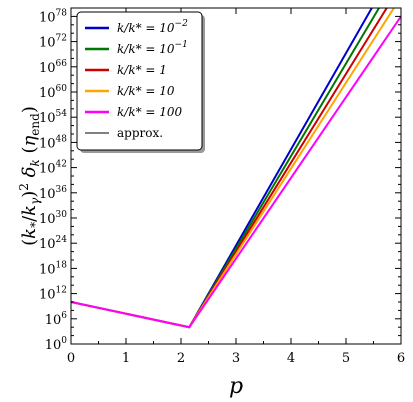 The width and height of the screenshot is (413, 402). I want to click on y-tick-label: 1060, so click(53, 92).